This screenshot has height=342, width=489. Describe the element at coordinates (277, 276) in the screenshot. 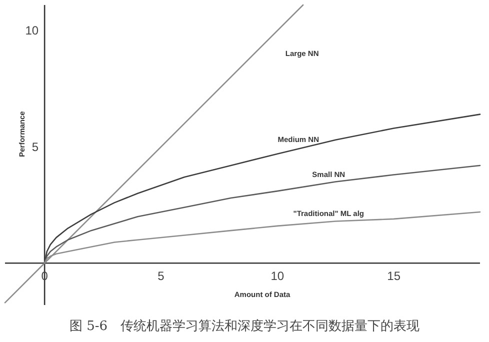

I see `x-tick-label: 10` at that location.